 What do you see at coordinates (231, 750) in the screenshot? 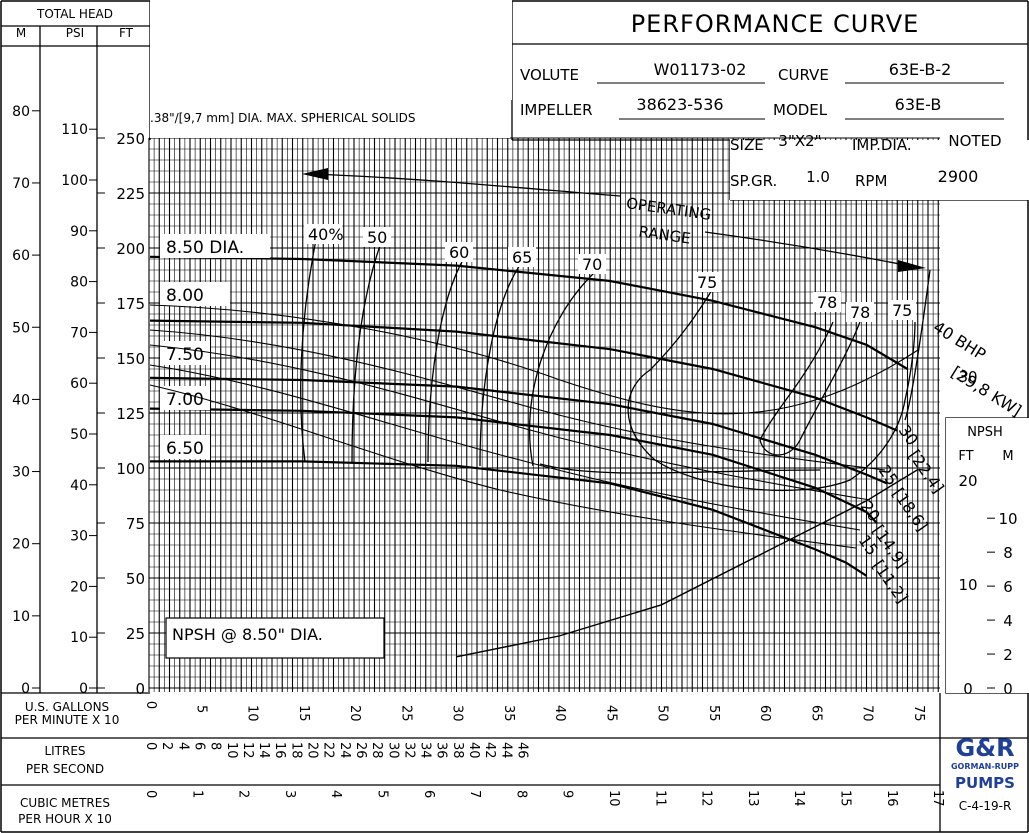
I see `lps-tick-label: 10` at bounding box center [231, 750].